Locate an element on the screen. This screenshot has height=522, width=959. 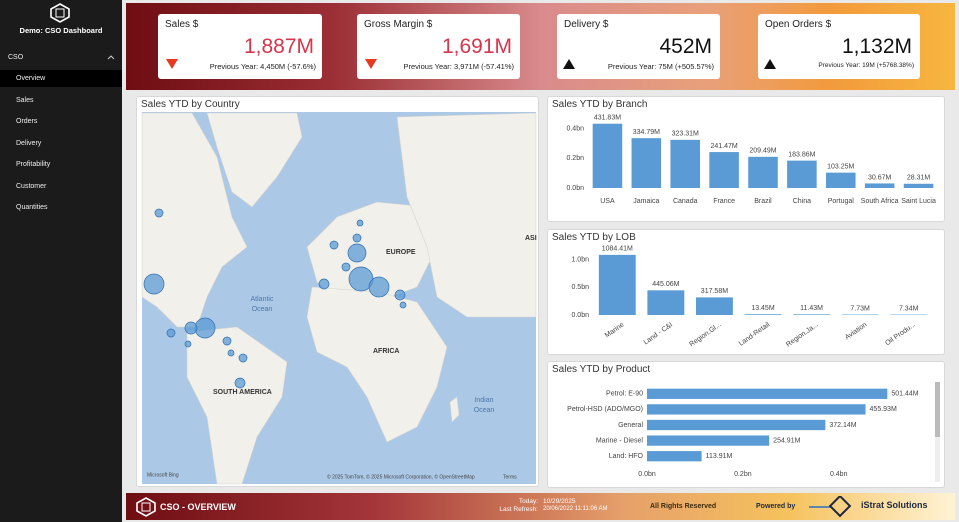
today-label: Today: is located at coordinates (528, 501).